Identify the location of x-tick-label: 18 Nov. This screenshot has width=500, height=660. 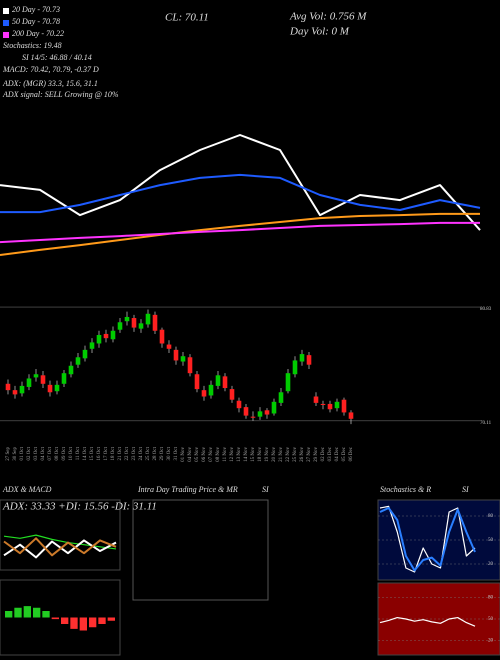
(260, 454).